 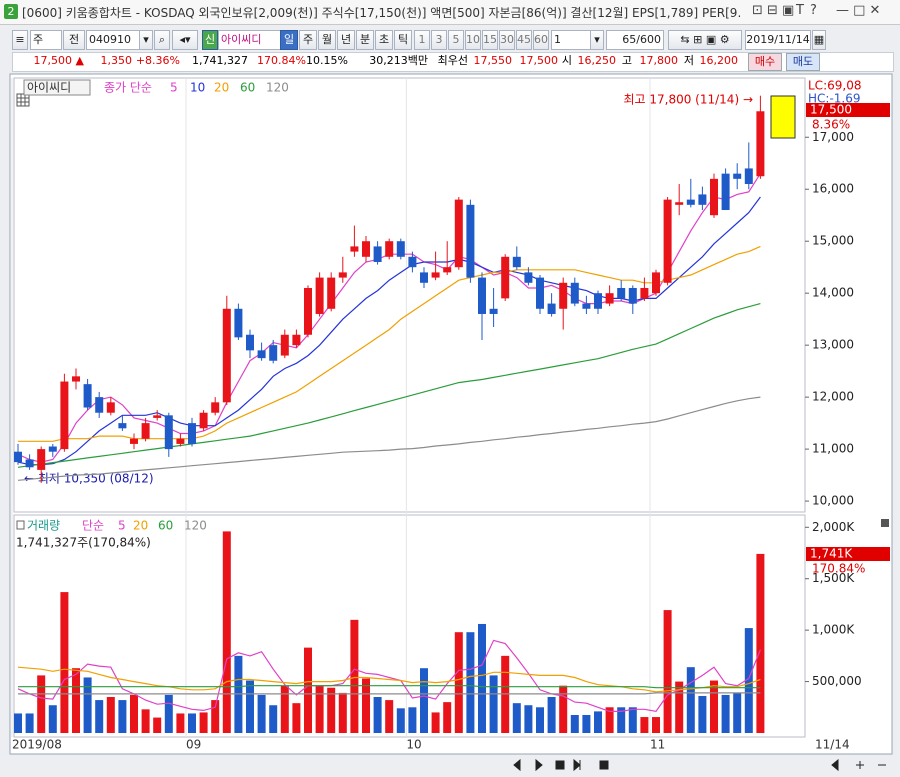 What do you see at coordinates (699, 765) in the screenshot?
I see `scroll-controls` at bounding box center [699, 765].